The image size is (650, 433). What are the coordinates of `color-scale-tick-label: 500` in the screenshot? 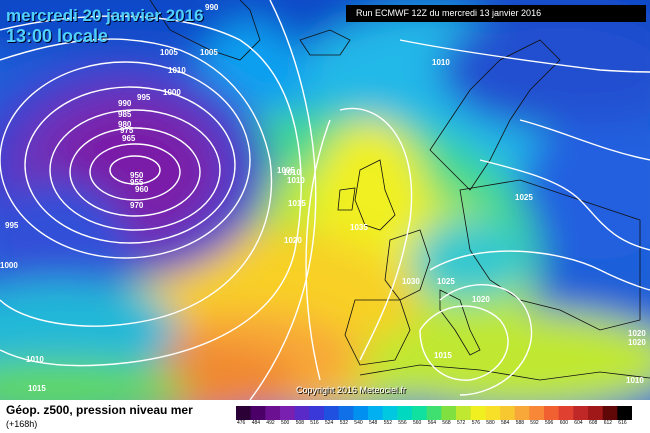 It's located at (285, 423).